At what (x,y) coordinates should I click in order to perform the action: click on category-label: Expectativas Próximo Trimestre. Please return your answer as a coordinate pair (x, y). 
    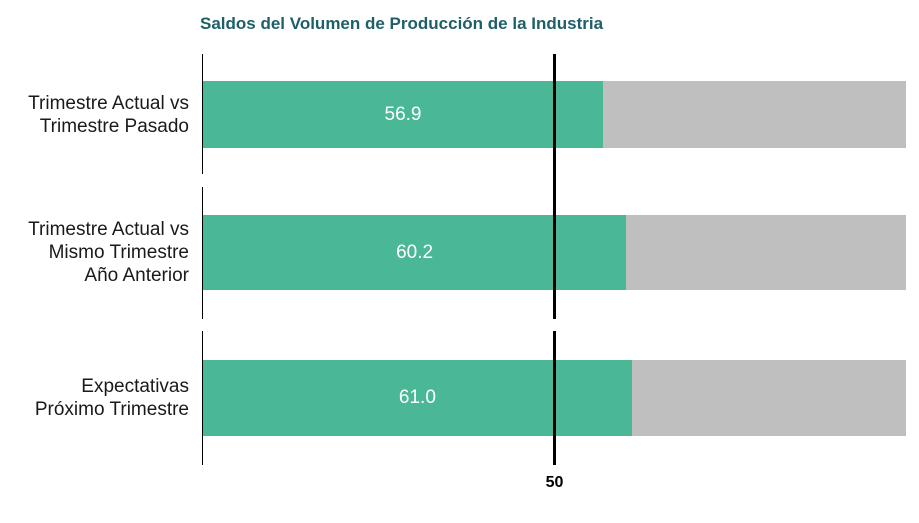
    Looking at the image, I should click on (111, 398).